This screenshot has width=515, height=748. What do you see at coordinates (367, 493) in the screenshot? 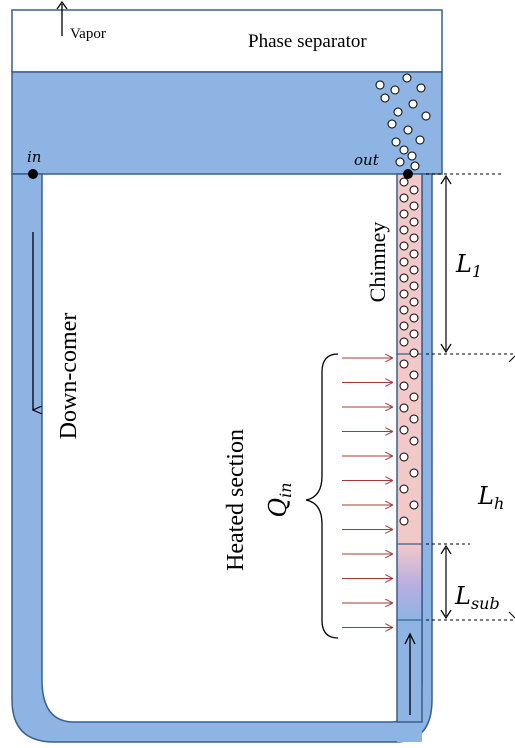
I see `heater-arrows` at bounding box center [367, 493].